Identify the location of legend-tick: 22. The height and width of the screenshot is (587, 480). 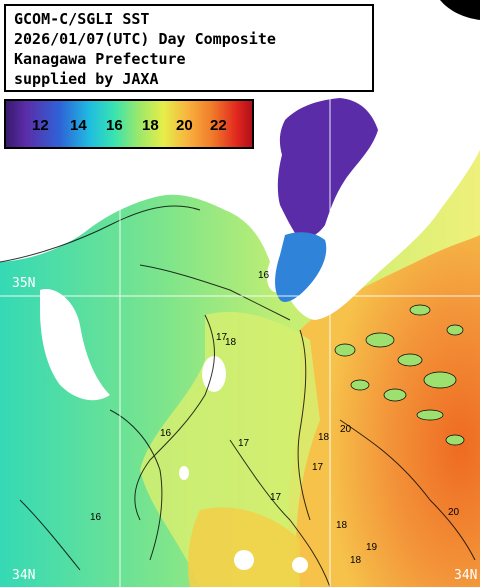
(218, 125).